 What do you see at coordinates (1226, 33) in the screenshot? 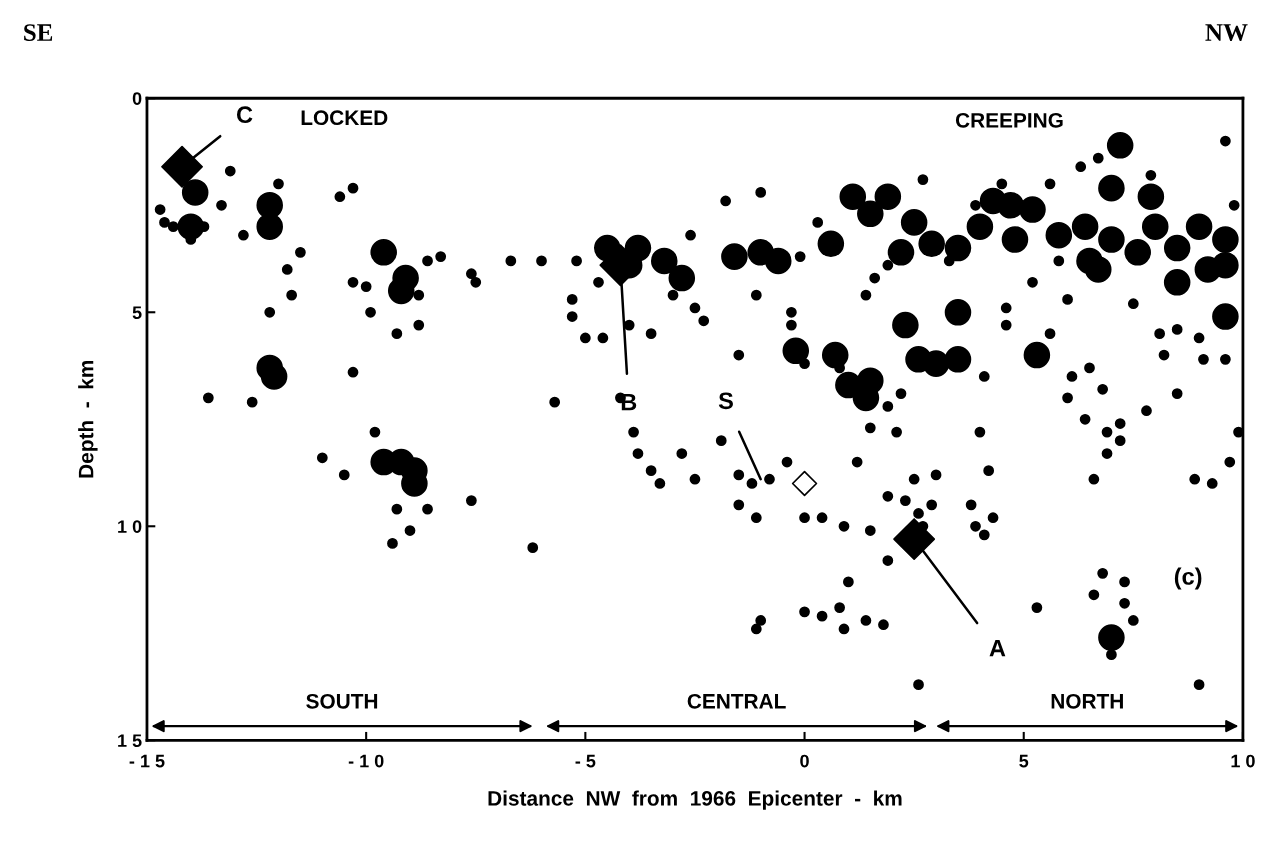
I see `text: NW` at bounding box center [1226, 33].